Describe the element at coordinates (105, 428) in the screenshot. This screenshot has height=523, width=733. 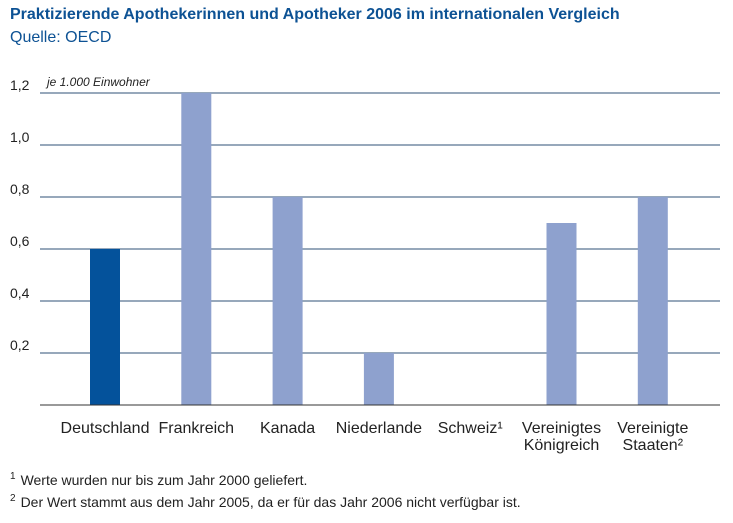
I see `x-tick-label: Deutschland` at that location.